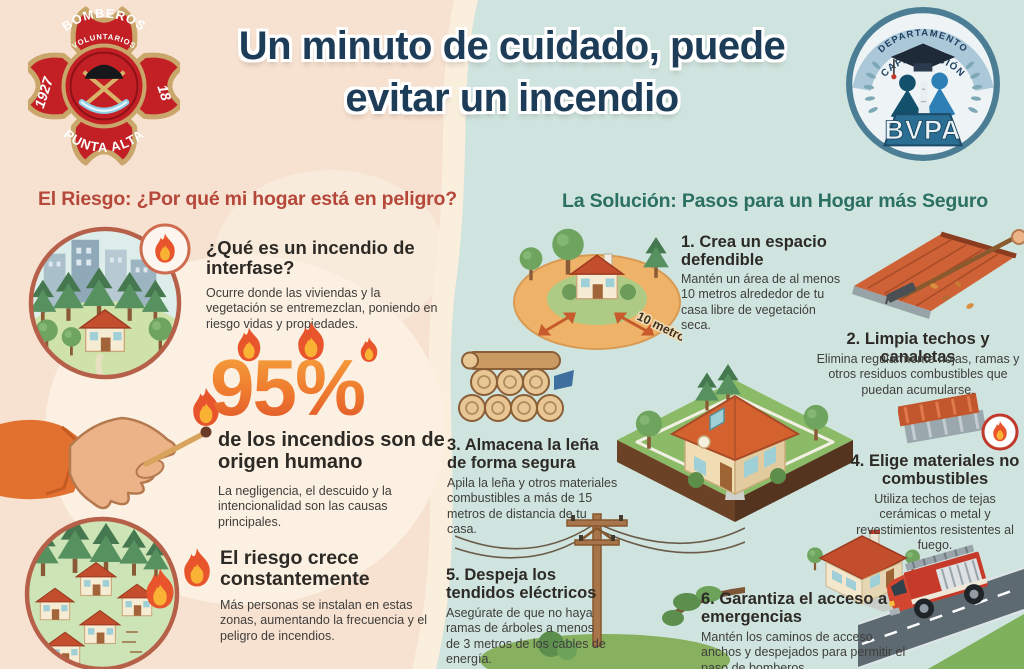 This screenshot has height=669, width=1024. I want to click on road-center-line, so click(941, 616).